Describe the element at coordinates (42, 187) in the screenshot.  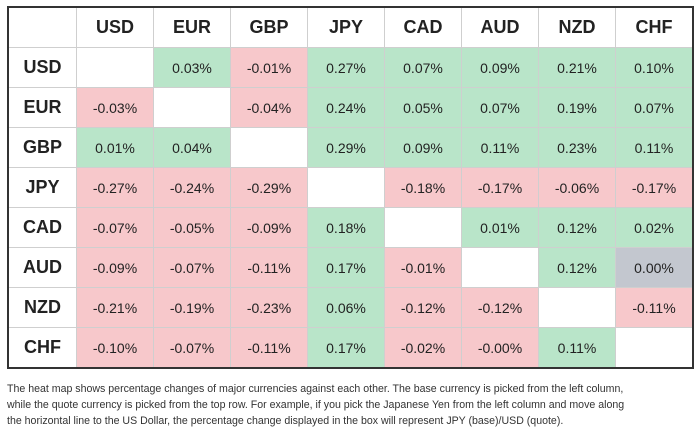
I see `row-header: JPY` at that location.